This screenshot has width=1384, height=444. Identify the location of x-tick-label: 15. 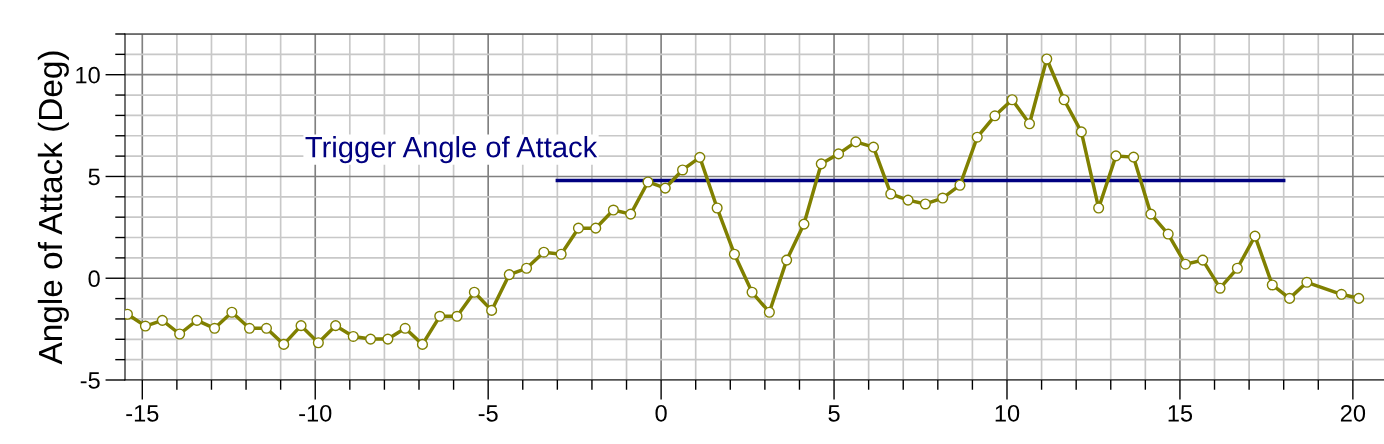
(1180, 413).